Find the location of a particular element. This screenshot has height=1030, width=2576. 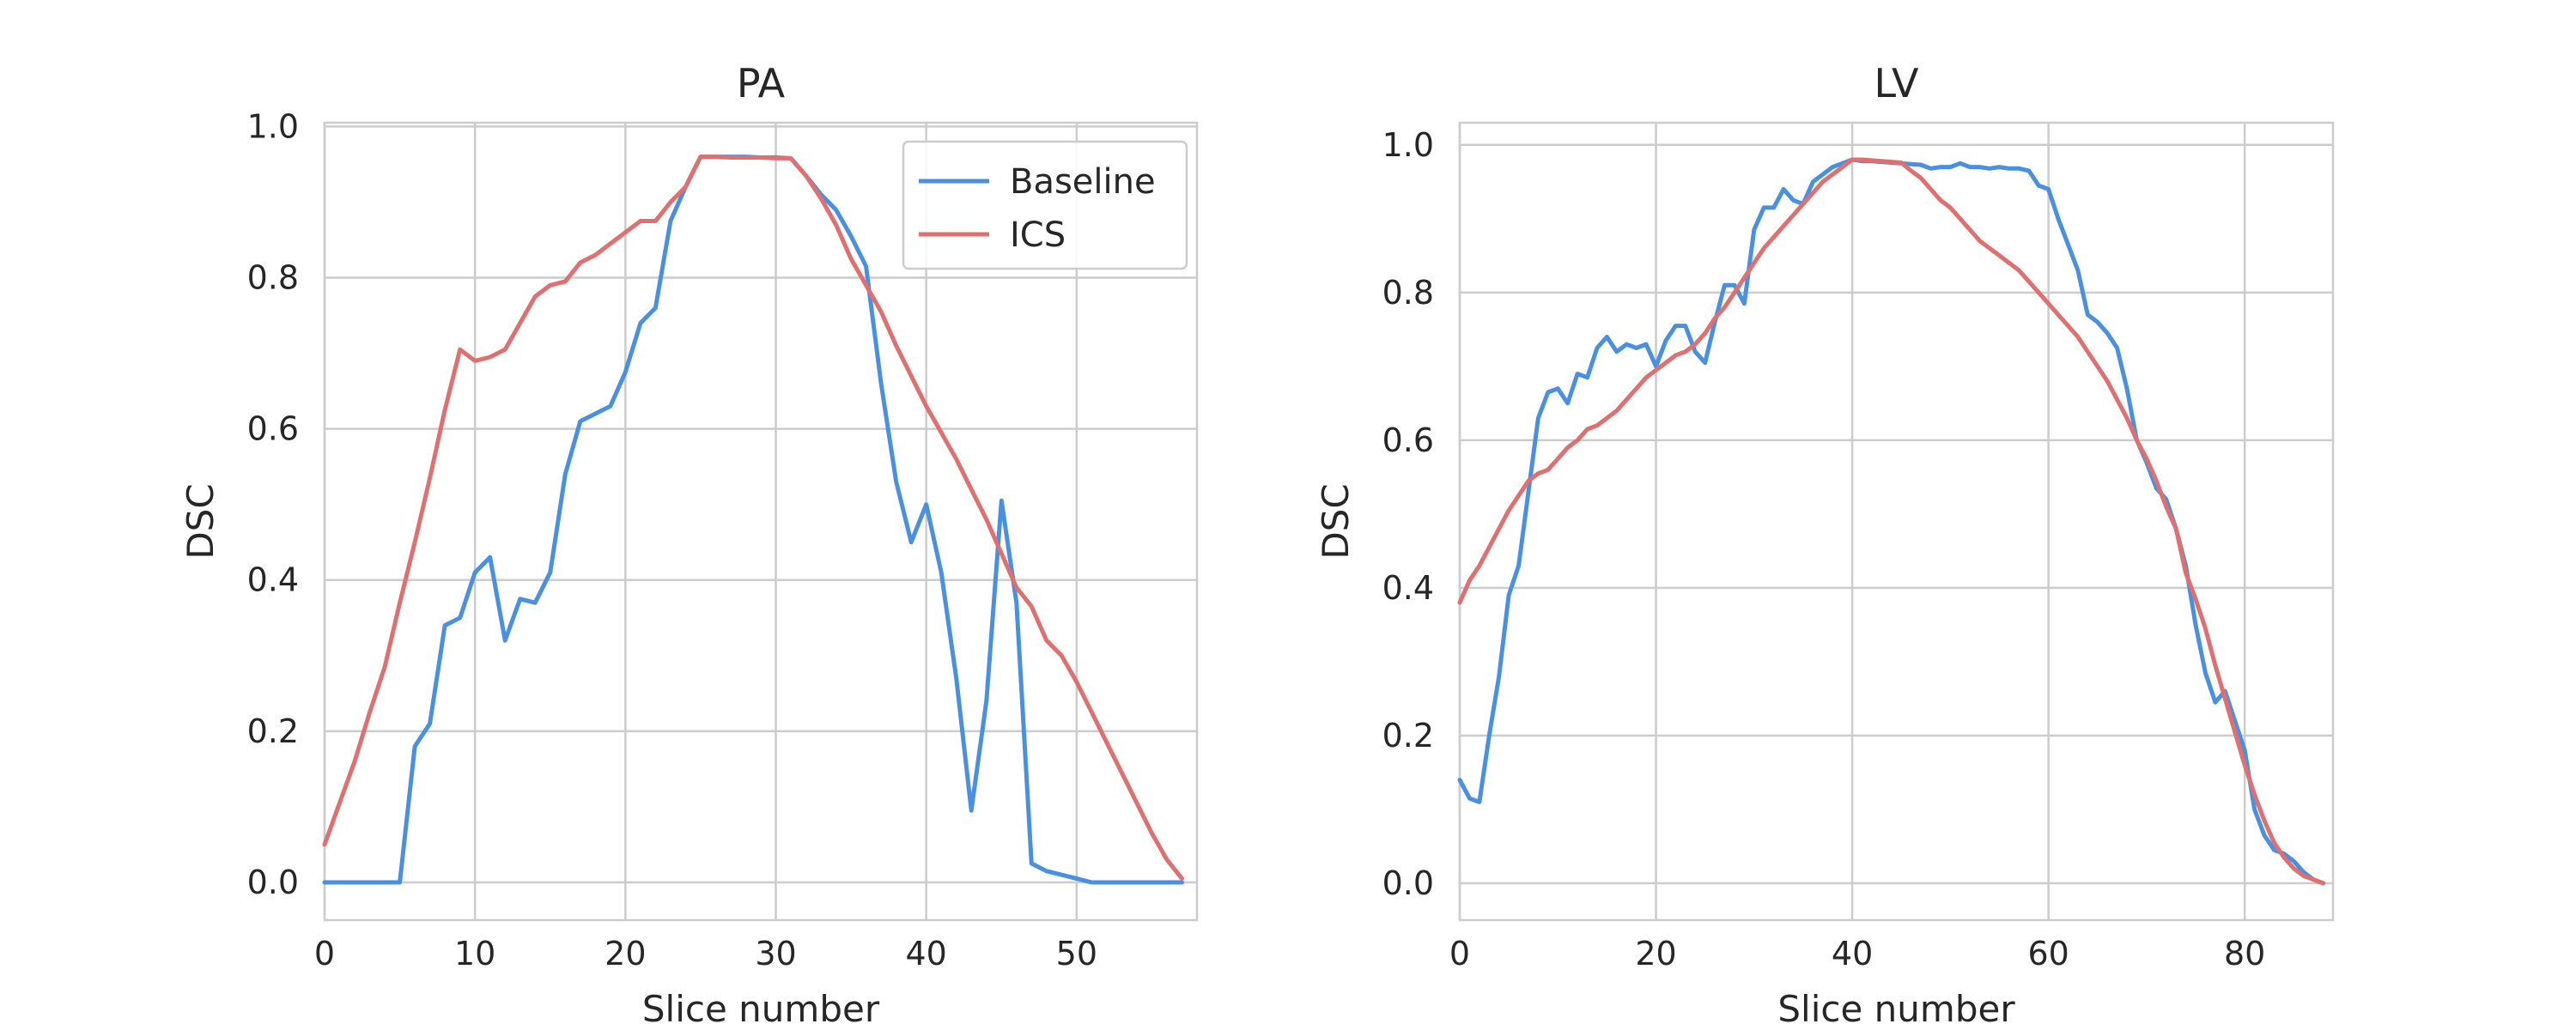

chart-title: LV is located at coordinates (1896, 83).